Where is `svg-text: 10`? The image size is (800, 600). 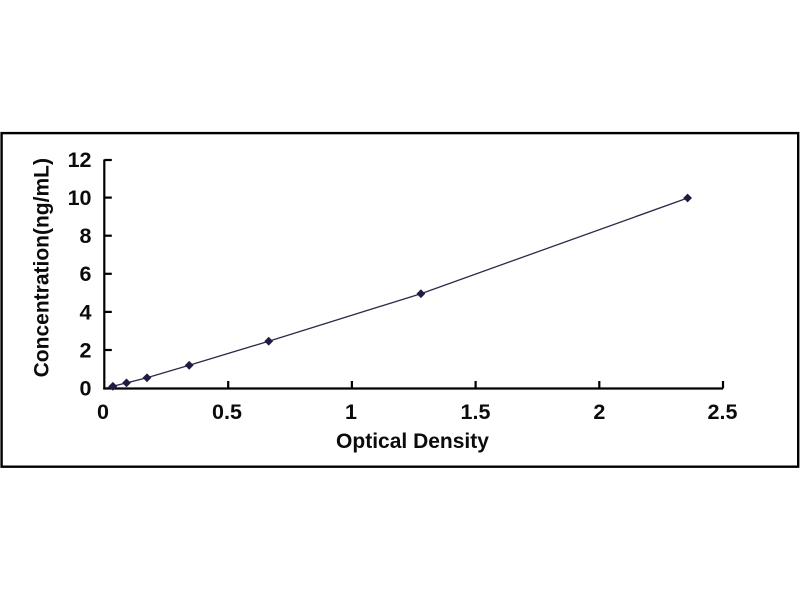 svg-text: 10 is located at coordinates (80, 198).